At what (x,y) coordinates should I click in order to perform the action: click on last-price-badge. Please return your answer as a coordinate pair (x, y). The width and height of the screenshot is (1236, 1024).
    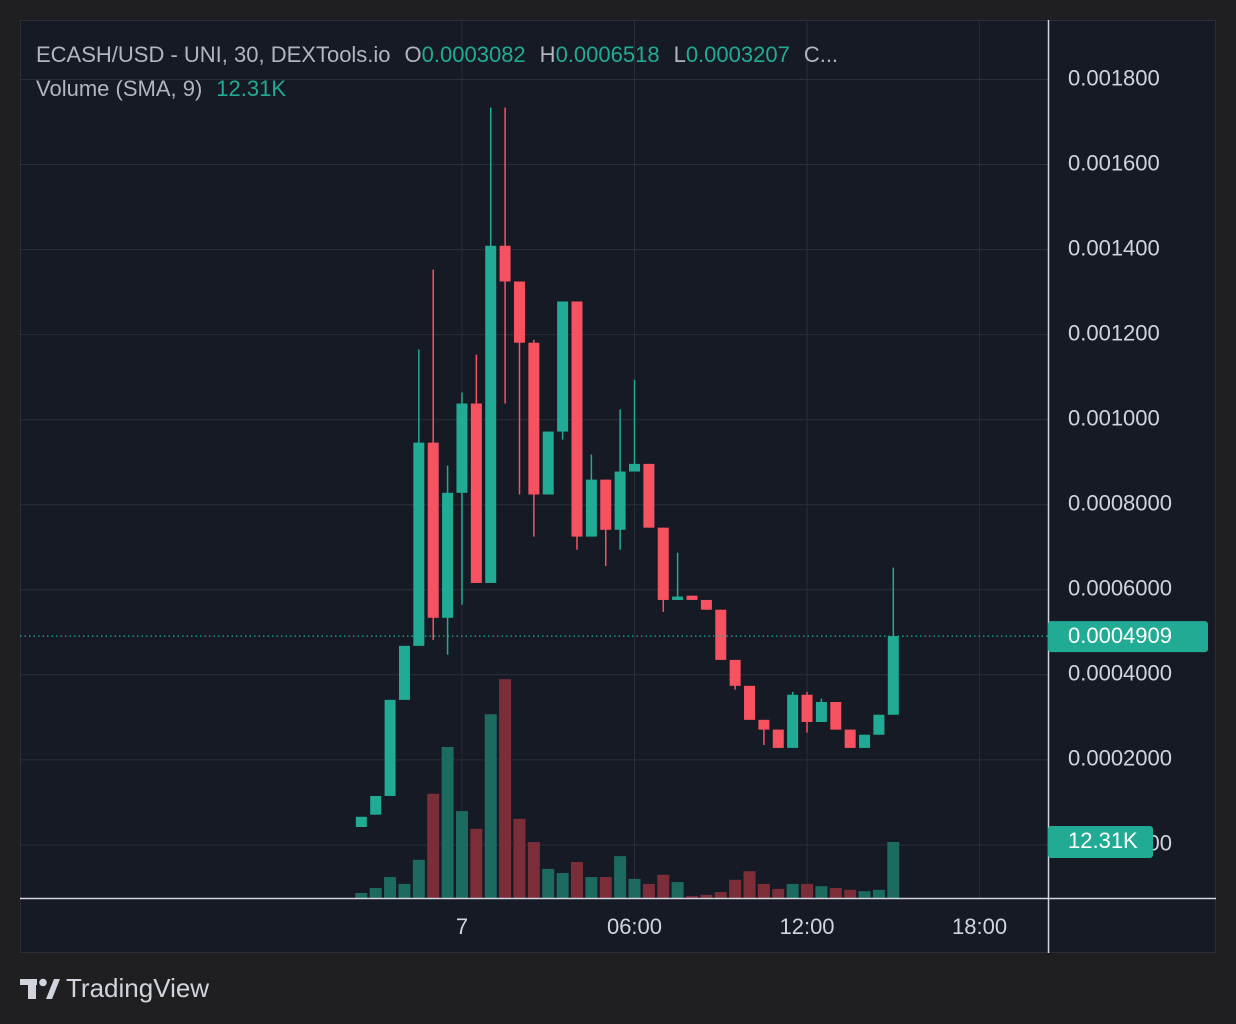
    Looking at the image, I should click on (1128, 637).